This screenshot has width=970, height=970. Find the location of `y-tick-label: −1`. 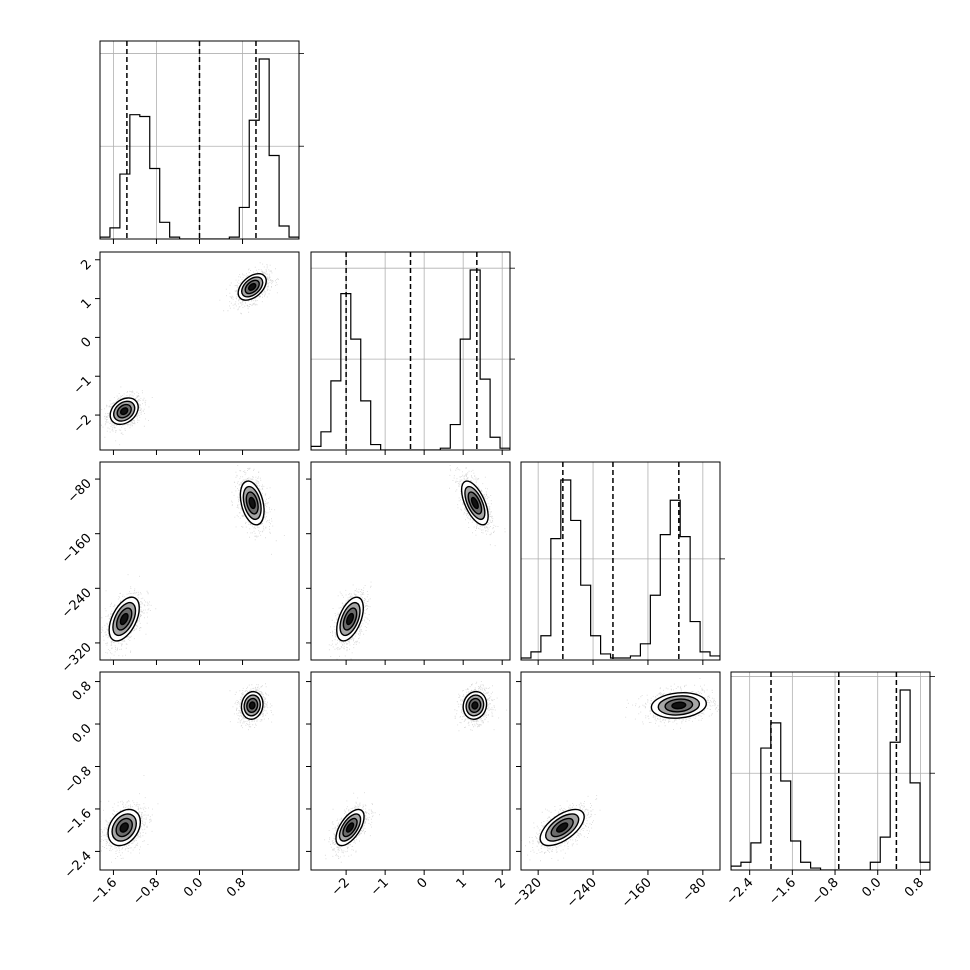

y-tick-label: −1 is located at coordinates (83, 385).